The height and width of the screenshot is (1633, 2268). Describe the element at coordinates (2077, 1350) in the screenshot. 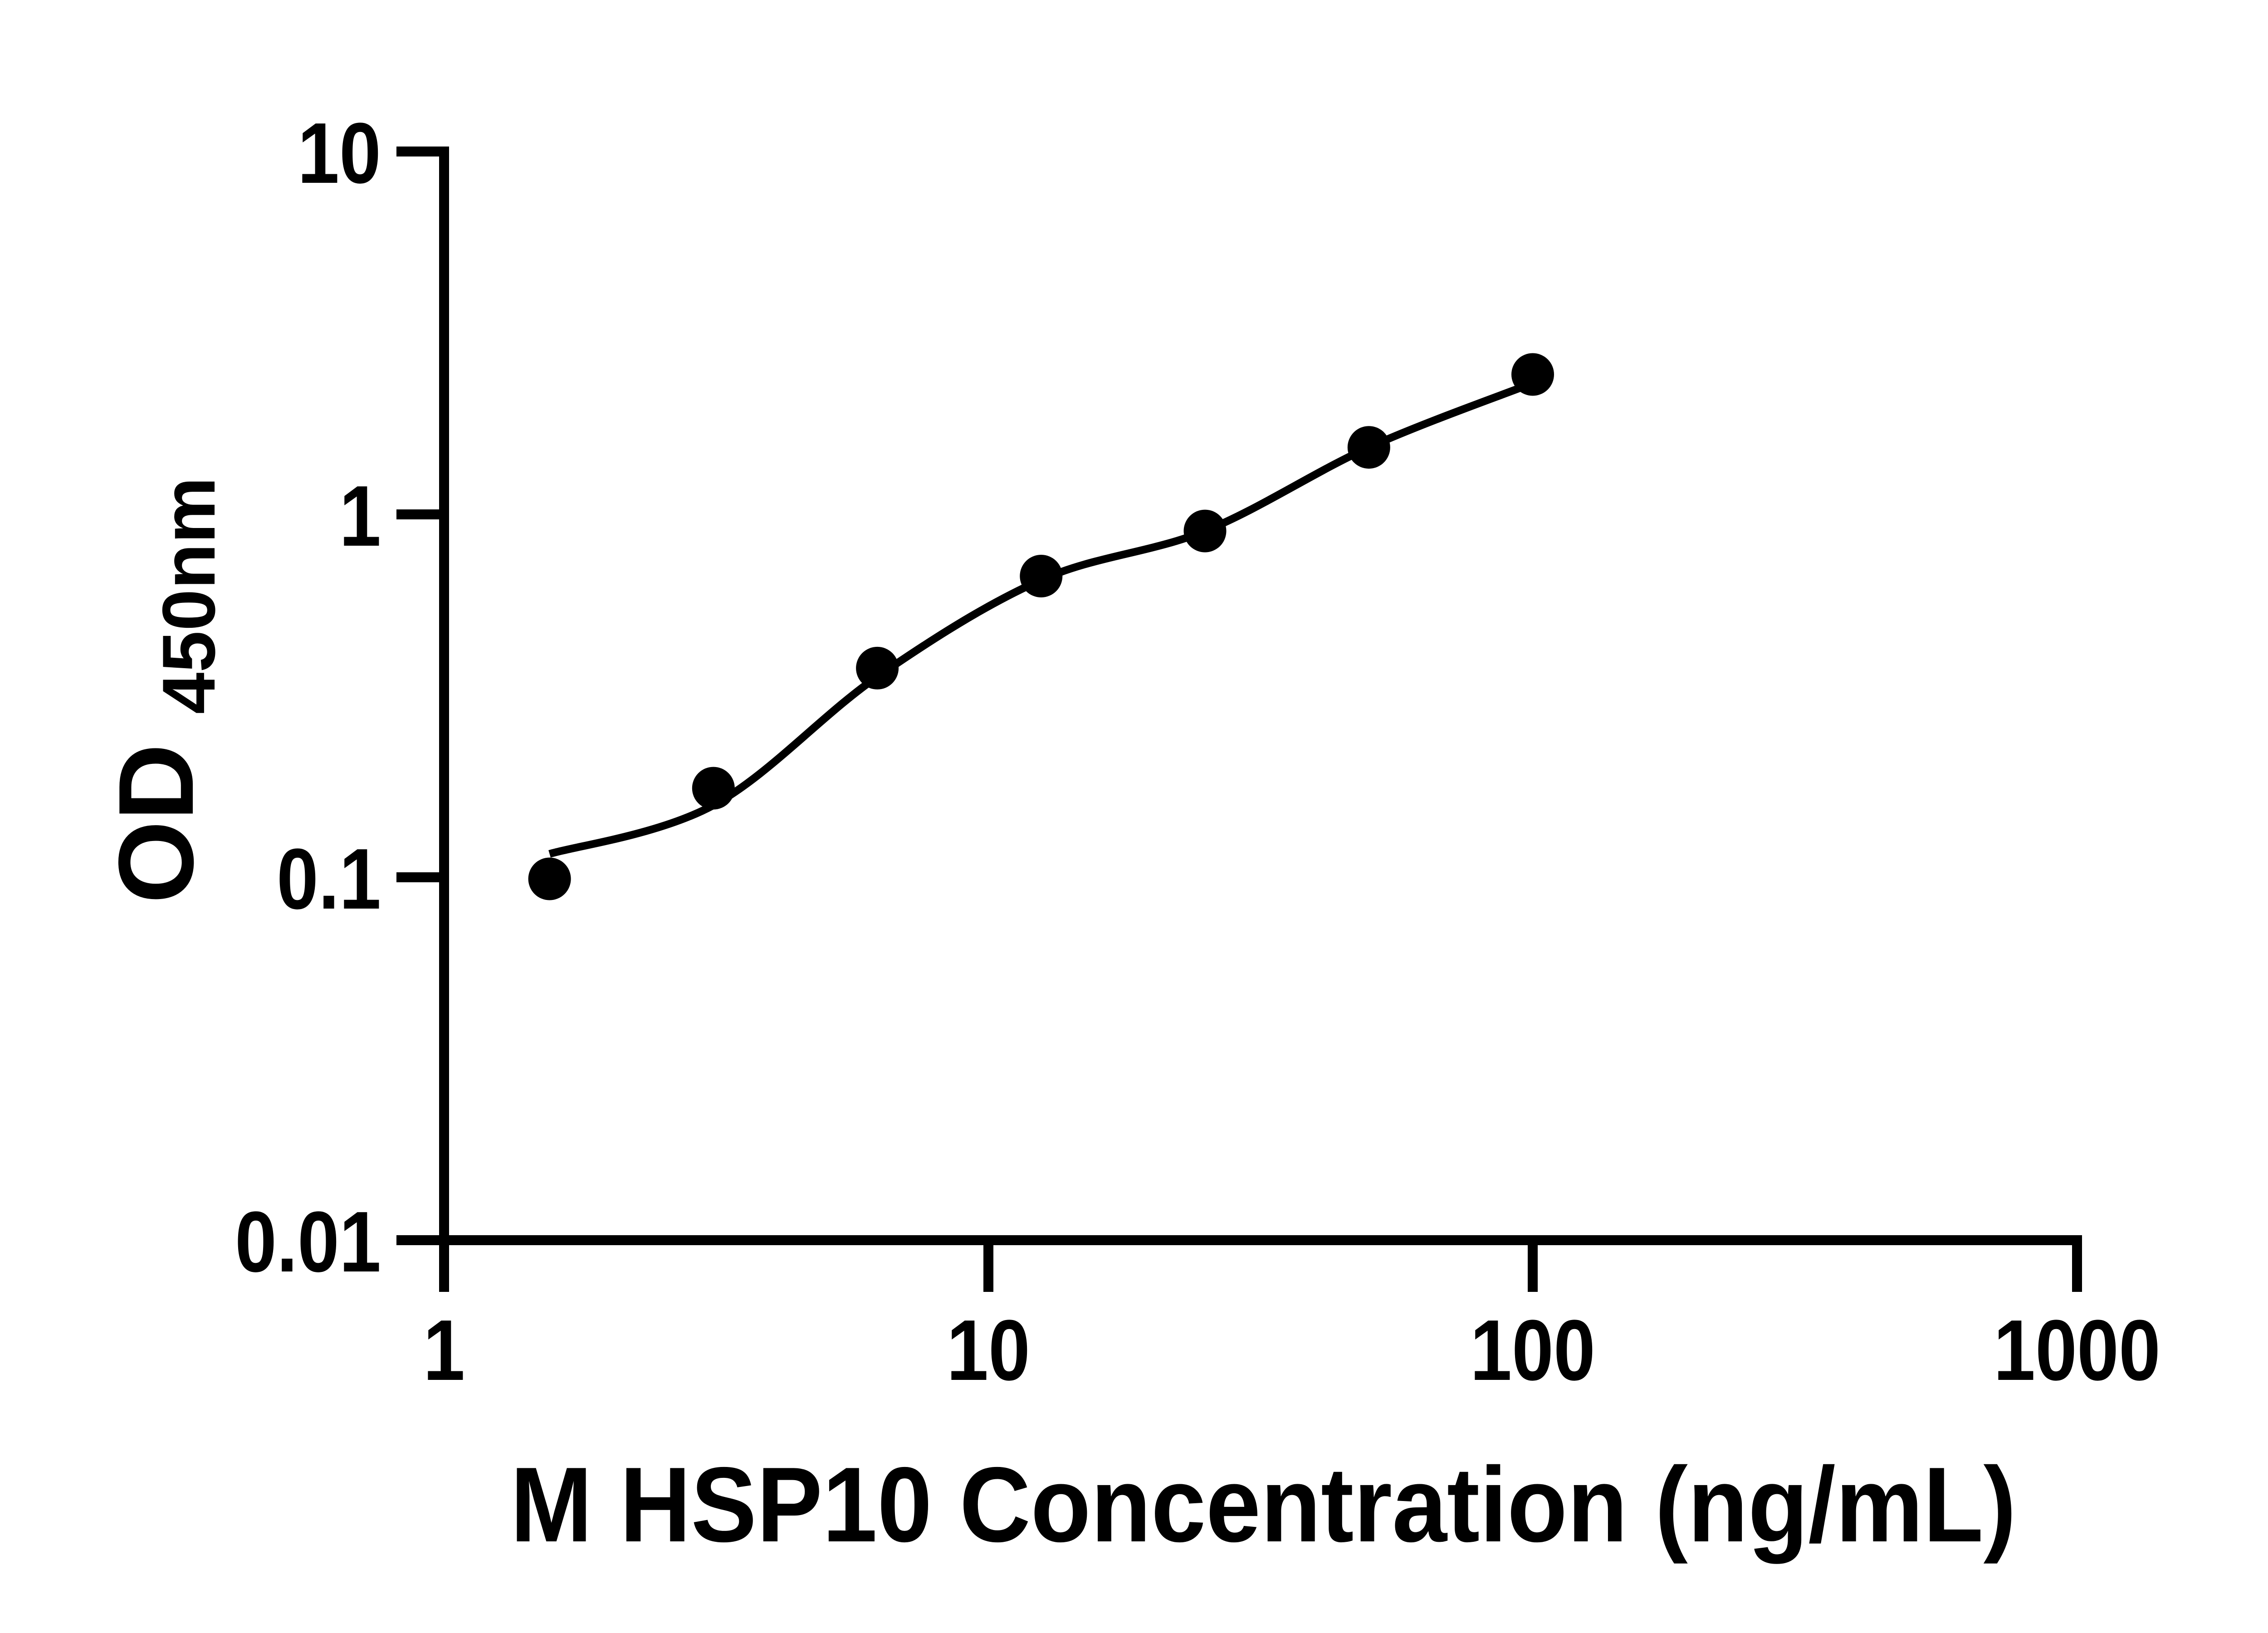

I see `x-tick-label-1000: 1000` at that location.